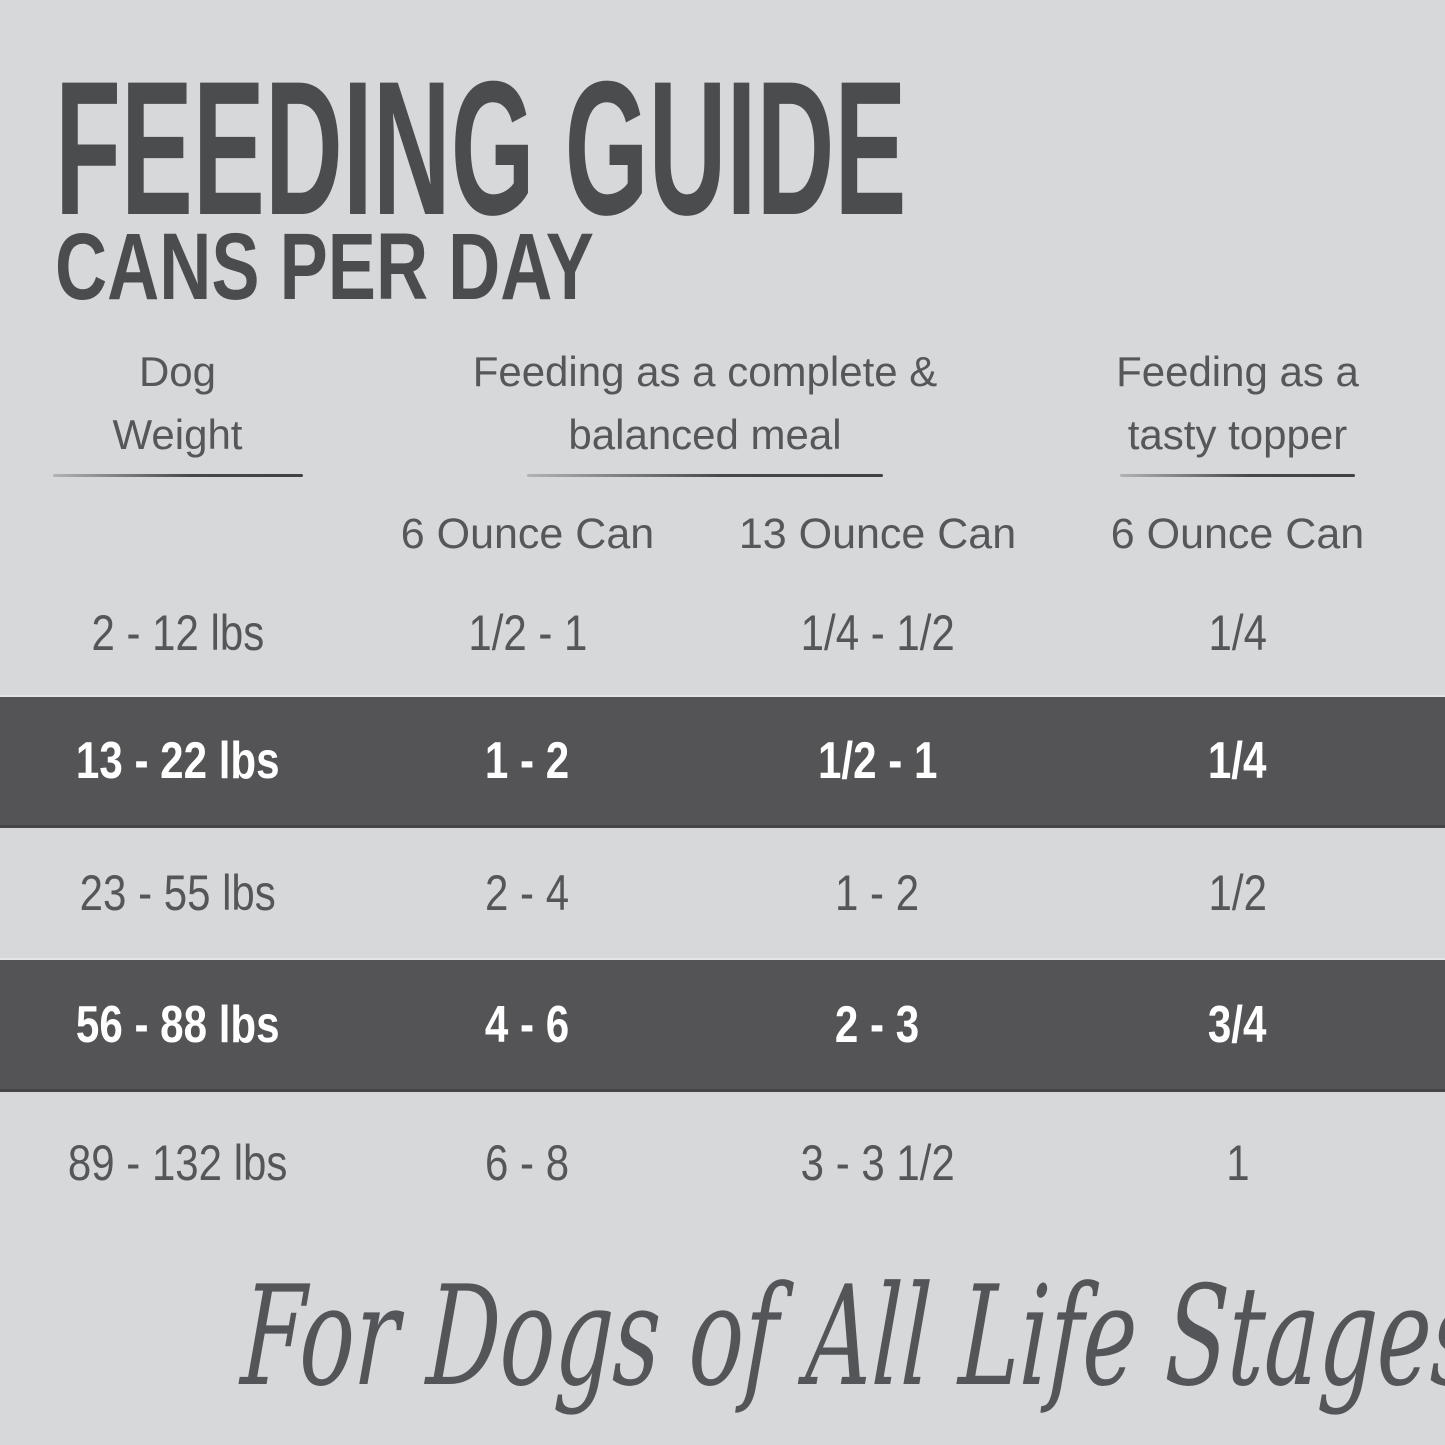 Image resolution: width=1445 pixels, height=1445 pixels. Describe the element at coordinates (1237, 408) in the screenshot. I see `col-header-tasty-topper: Feeding as a tasty topper` at that location.